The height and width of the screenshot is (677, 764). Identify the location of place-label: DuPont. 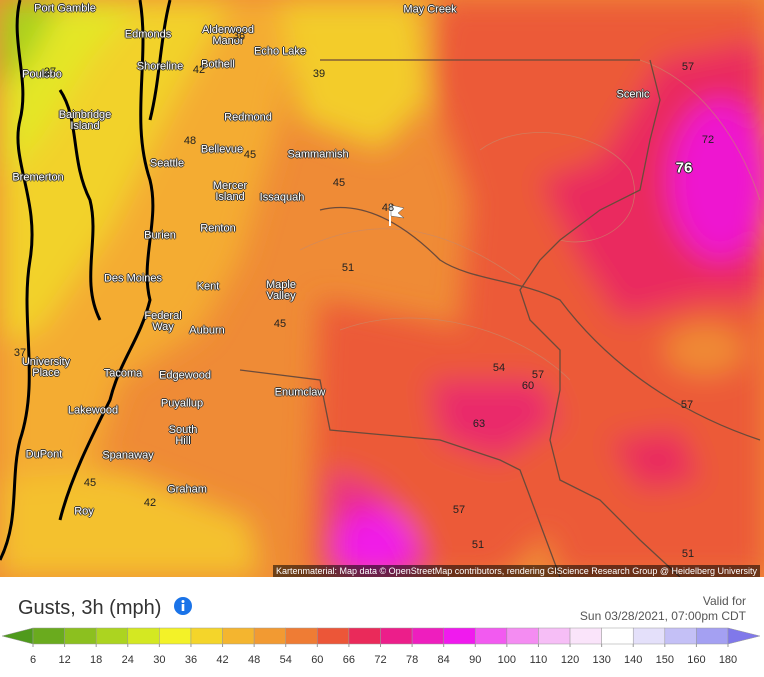
(44, 454).